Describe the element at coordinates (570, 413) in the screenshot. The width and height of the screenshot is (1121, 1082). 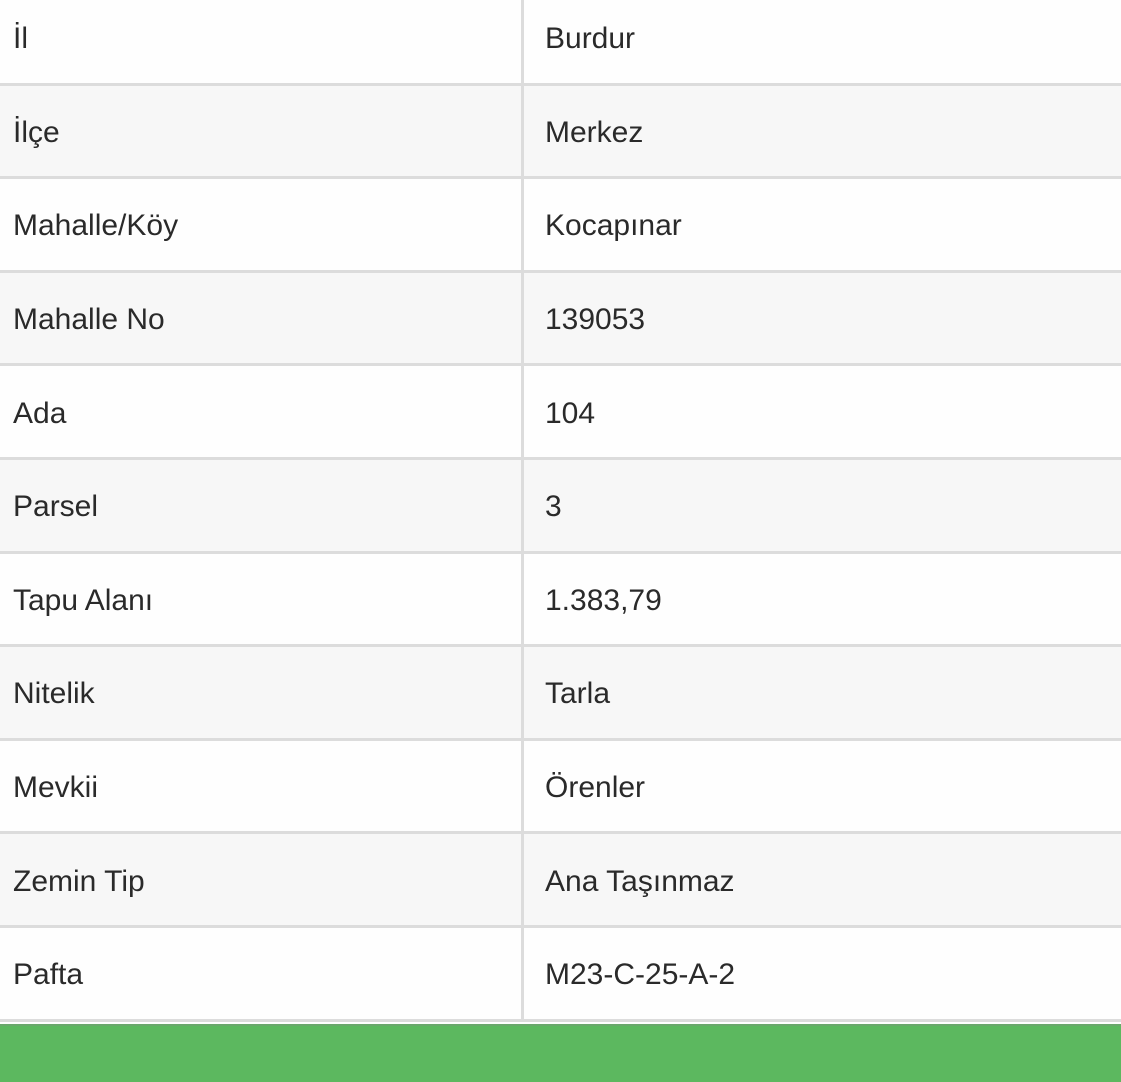
I see `row-value: 104` at that location.